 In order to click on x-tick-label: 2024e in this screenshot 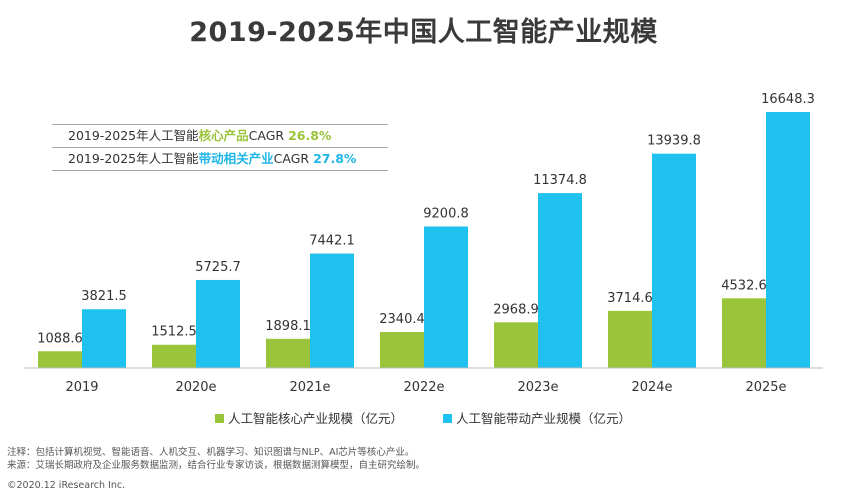, I will do `click(651, 387)`.